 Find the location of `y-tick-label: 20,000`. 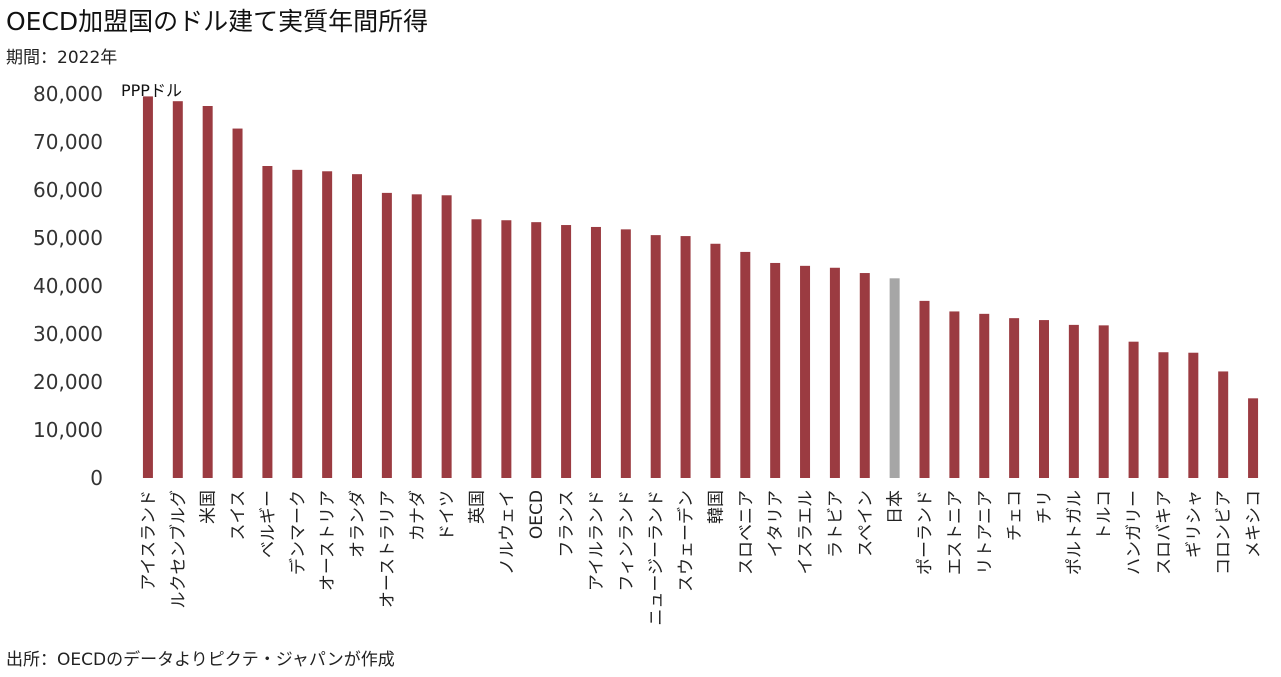

y-tick-label: 20,000 is located at coordinates (68, 382).